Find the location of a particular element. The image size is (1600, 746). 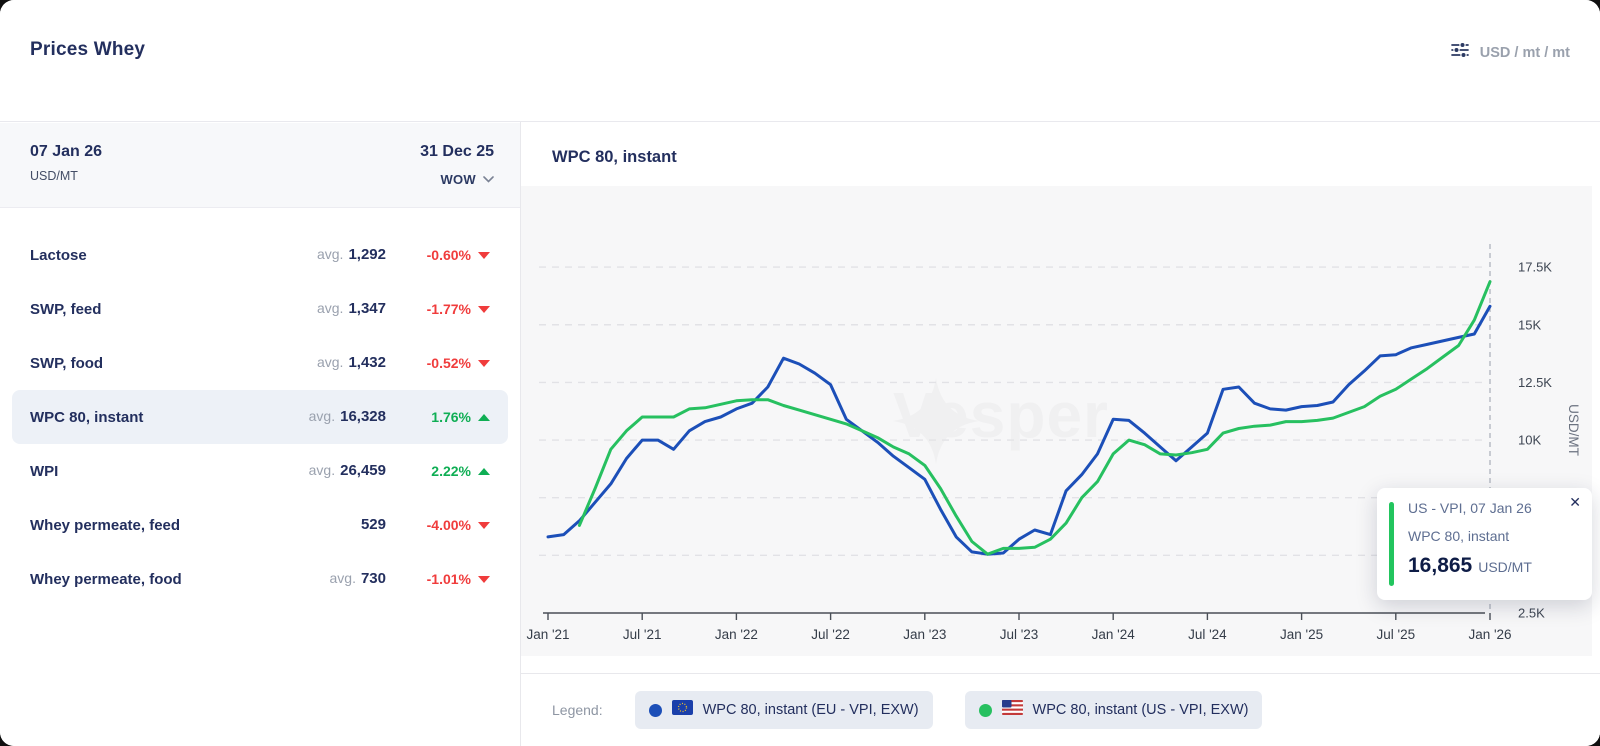

legend-band: Legend: WPC 80, instant (EU - VPI, EXW) is located at coordinates (1060, 709).